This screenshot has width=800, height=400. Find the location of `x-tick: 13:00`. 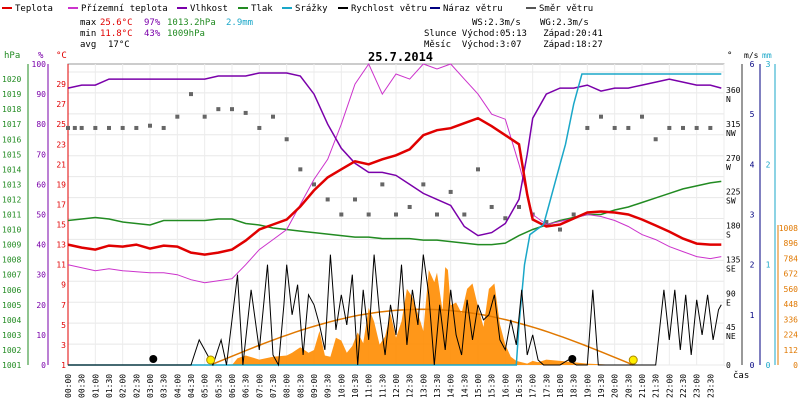

x-tick: 13:00 is located at coordinates (423, 386).